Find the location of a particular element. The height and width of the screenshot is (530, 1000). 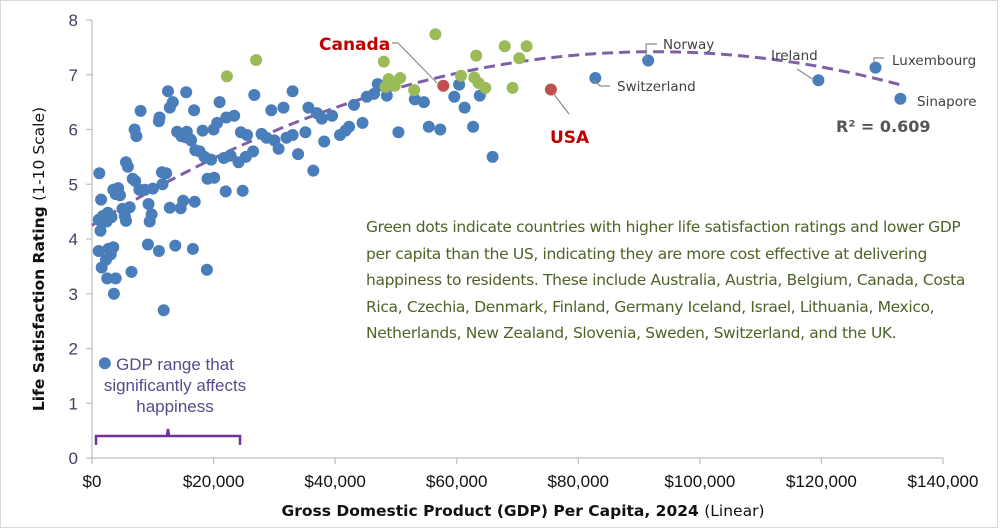

y-tick-label: 0 is located at coordinates (73, 458).